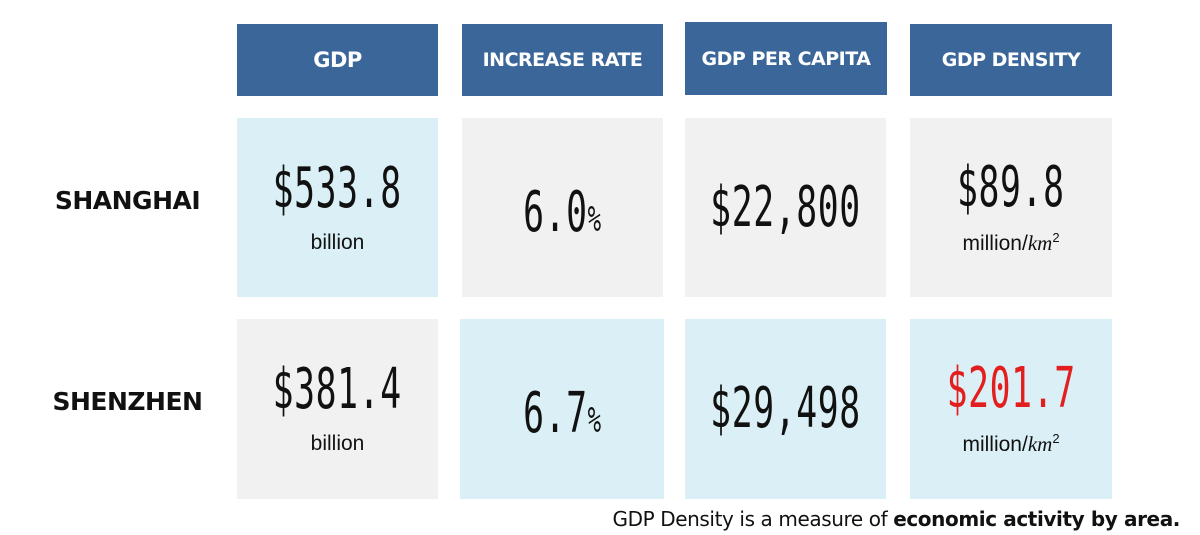 The height and width of the screenshot is (535, 1200). What do you see at coordinates (1011, 60) in the screenshot?
I see `column-header-gdp-density: GDP DENSITY` at bounding box center [1011, 60].